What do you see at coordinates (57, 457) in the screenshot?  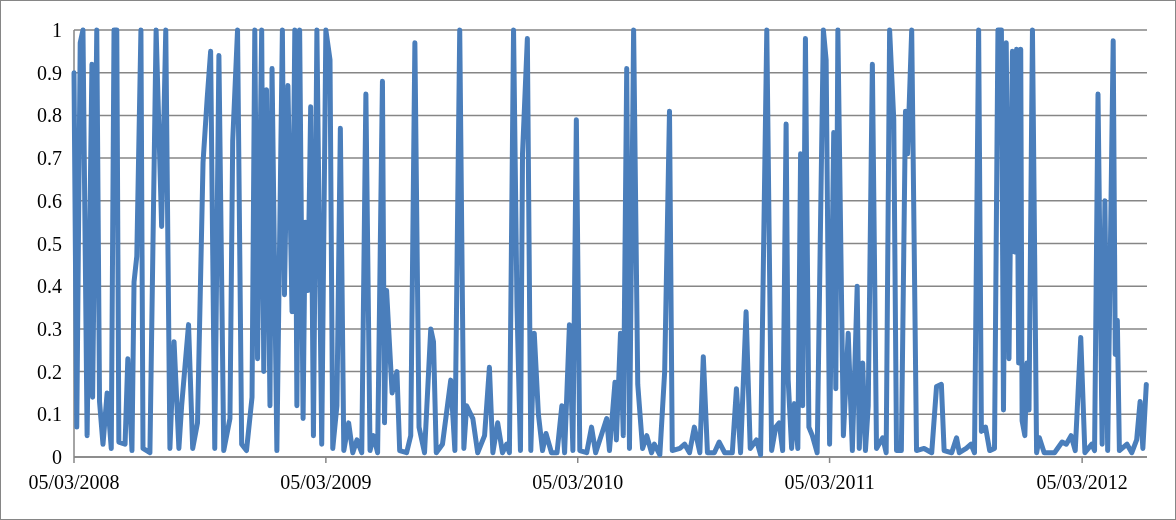 I see `y-tick-label: 0` at bounding box center [57, 457].